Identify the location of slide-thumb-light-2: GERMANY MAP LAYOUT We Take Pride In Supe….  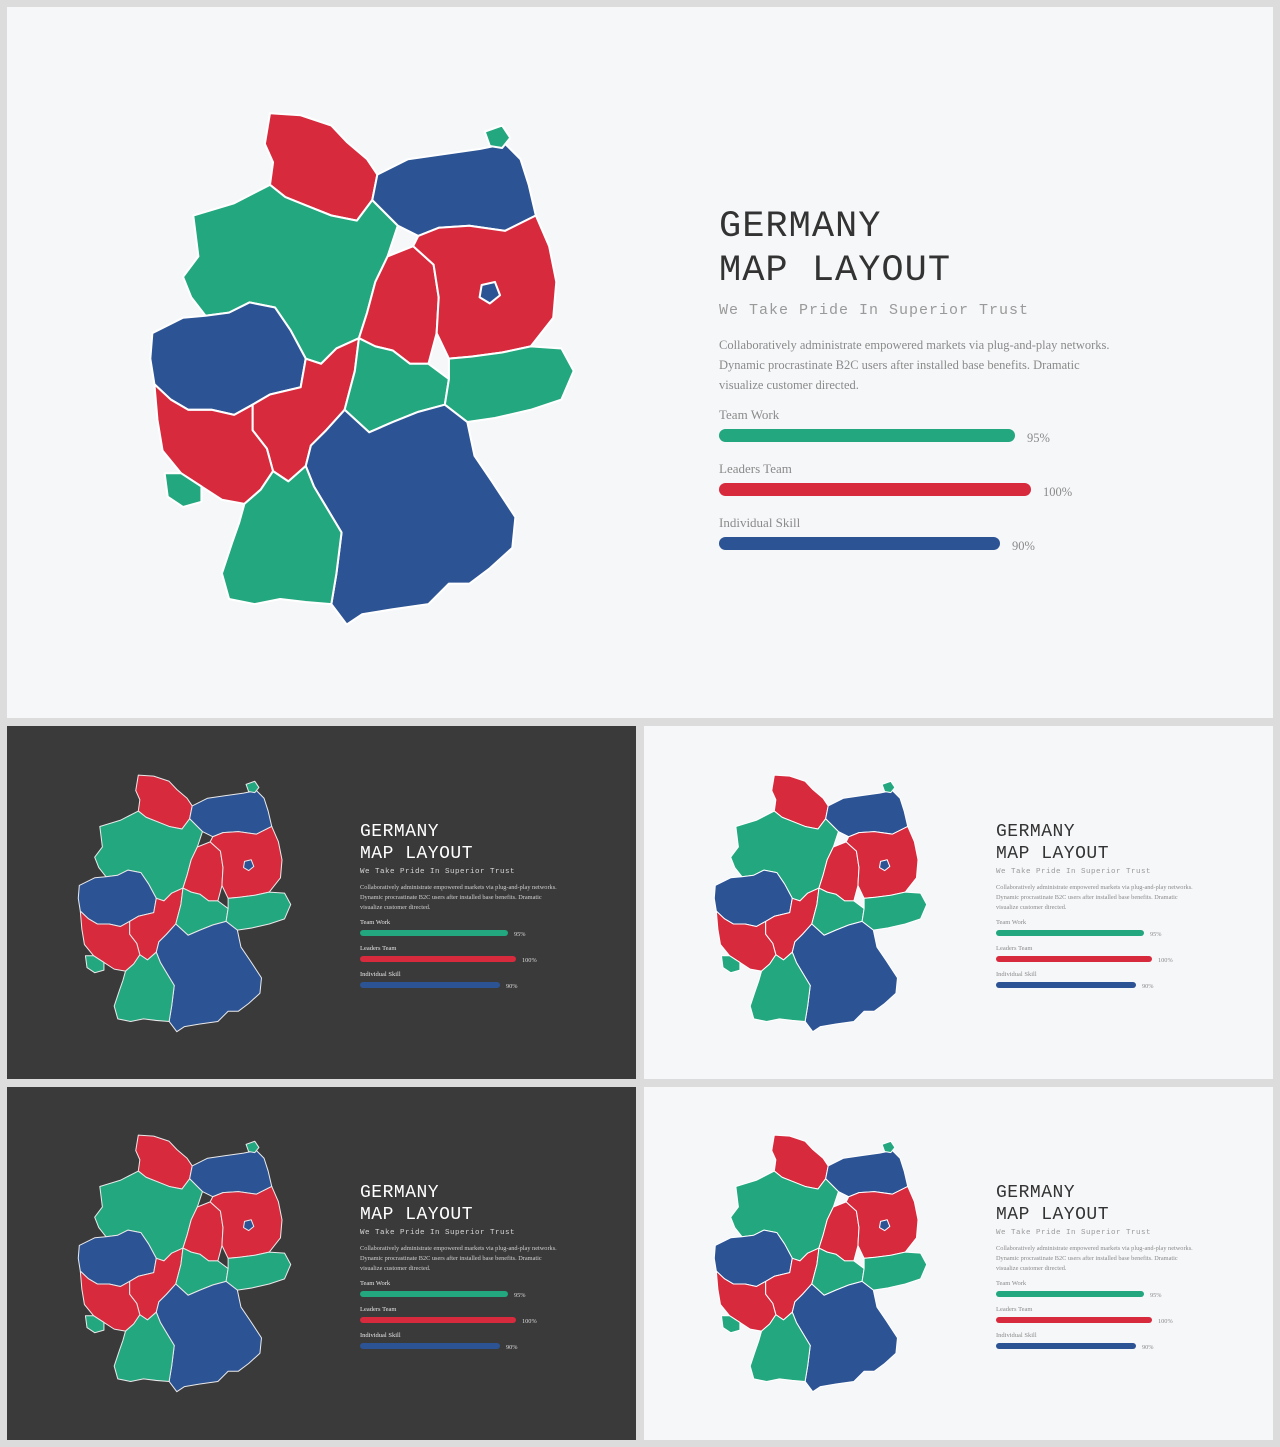
(958, 1263).